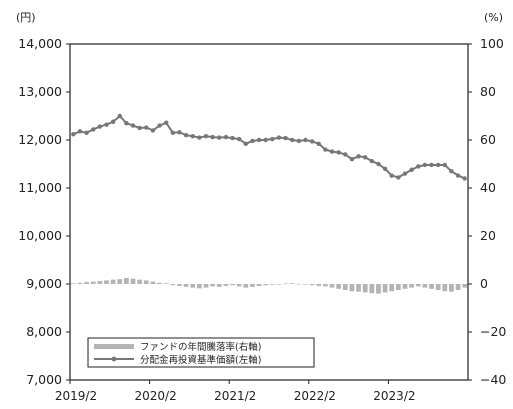 The width and height of the screenshot is (513, 409). Describe the element at coordinates (492, 43) in the screenshot. I see `right-tick-label: 100` at that location.